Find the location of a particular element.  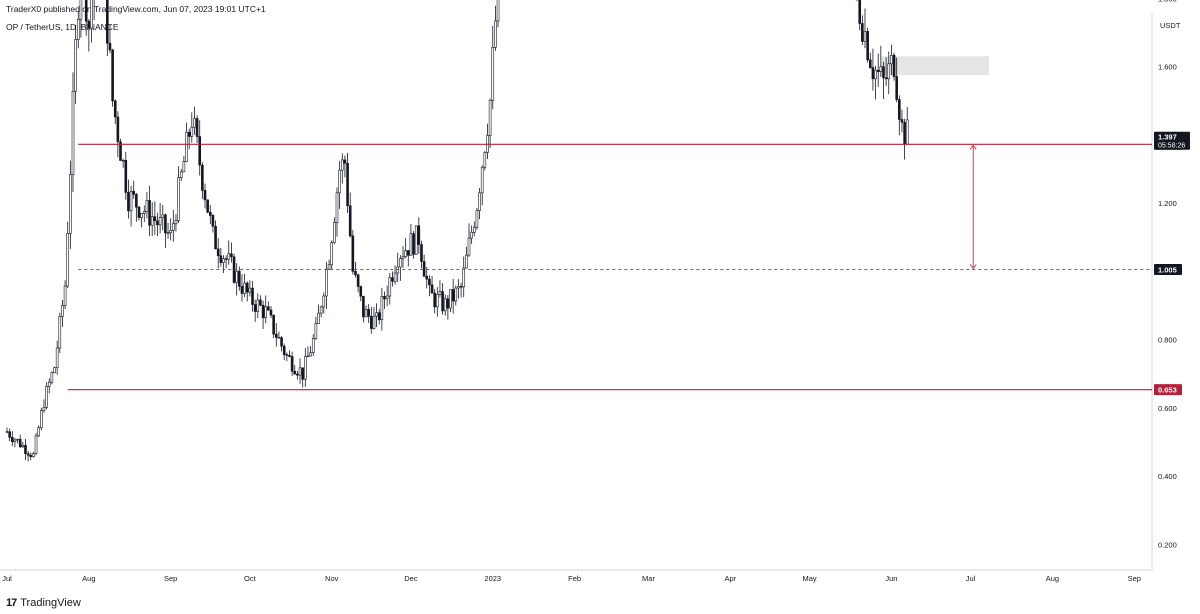

last-price-label: 1.397 is located at coordinates (1167, 136).